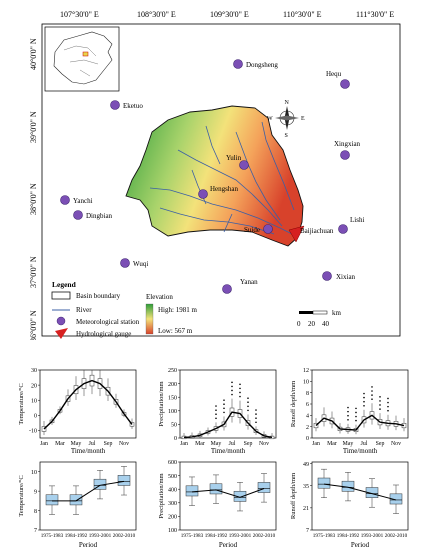 The image size is (422, 550). I want to click on svg-text: Dingbian, so click(99, 216).